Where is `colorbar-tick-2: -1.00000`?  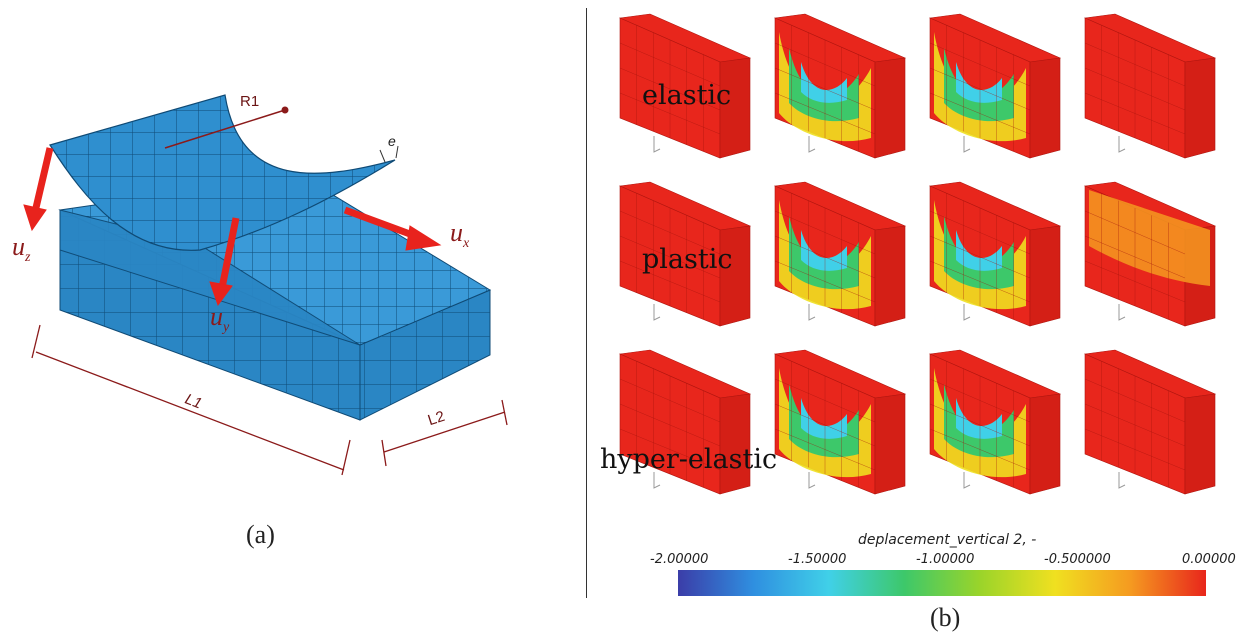 colorbar-tick-2: -1.00000 is located at coordinates (945, 559).